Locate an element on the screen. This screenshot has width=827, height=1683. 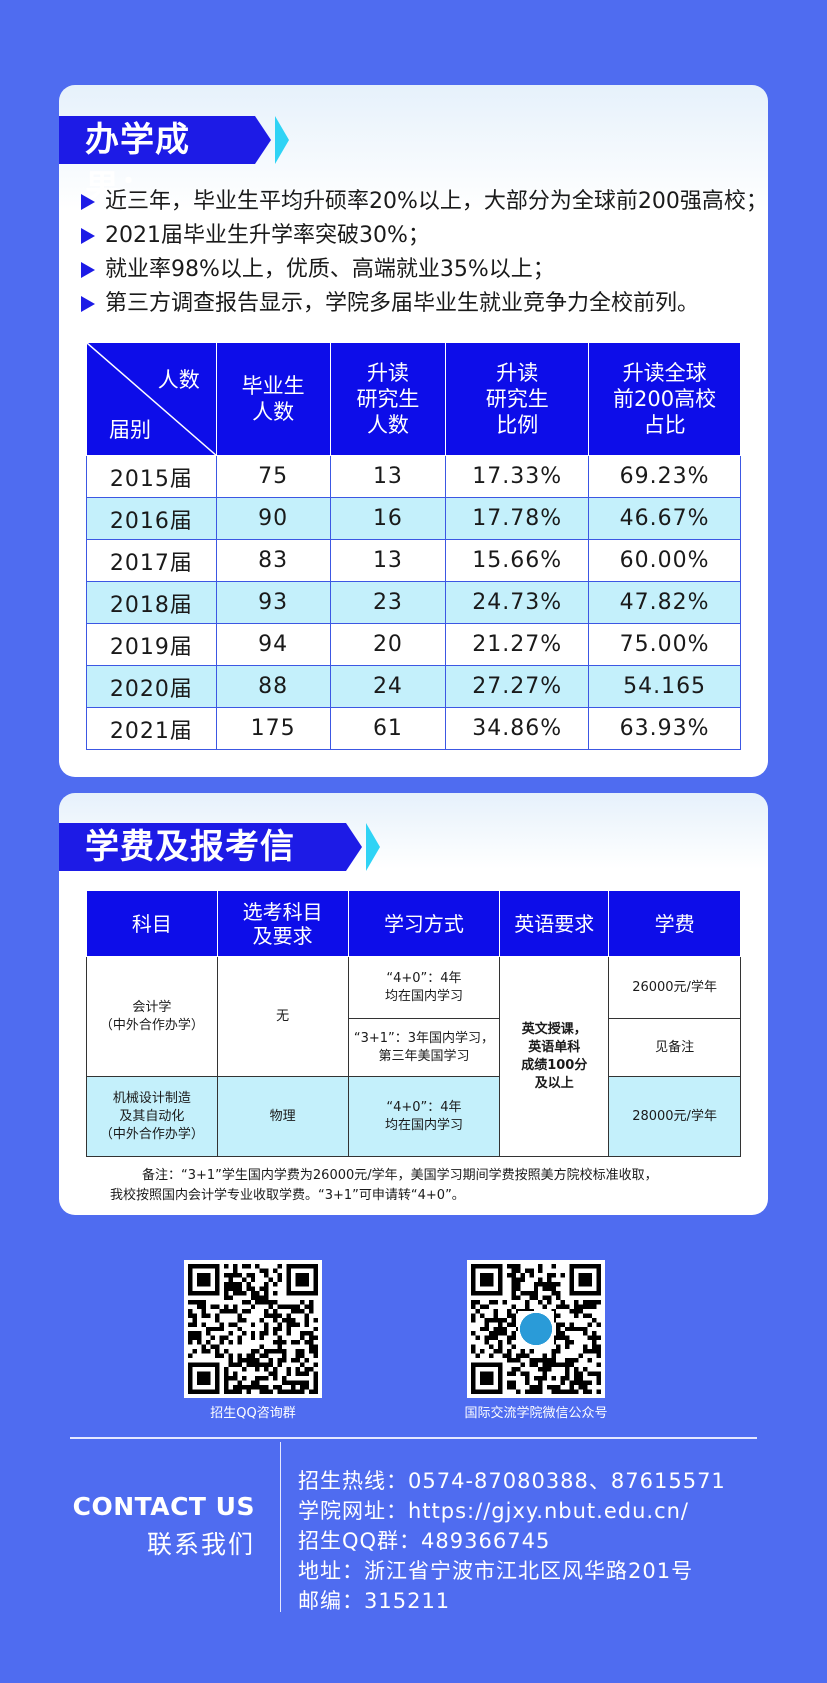
subject-accounting: 会计学 （中外合作办学） is located at coordinates (152, 1016).